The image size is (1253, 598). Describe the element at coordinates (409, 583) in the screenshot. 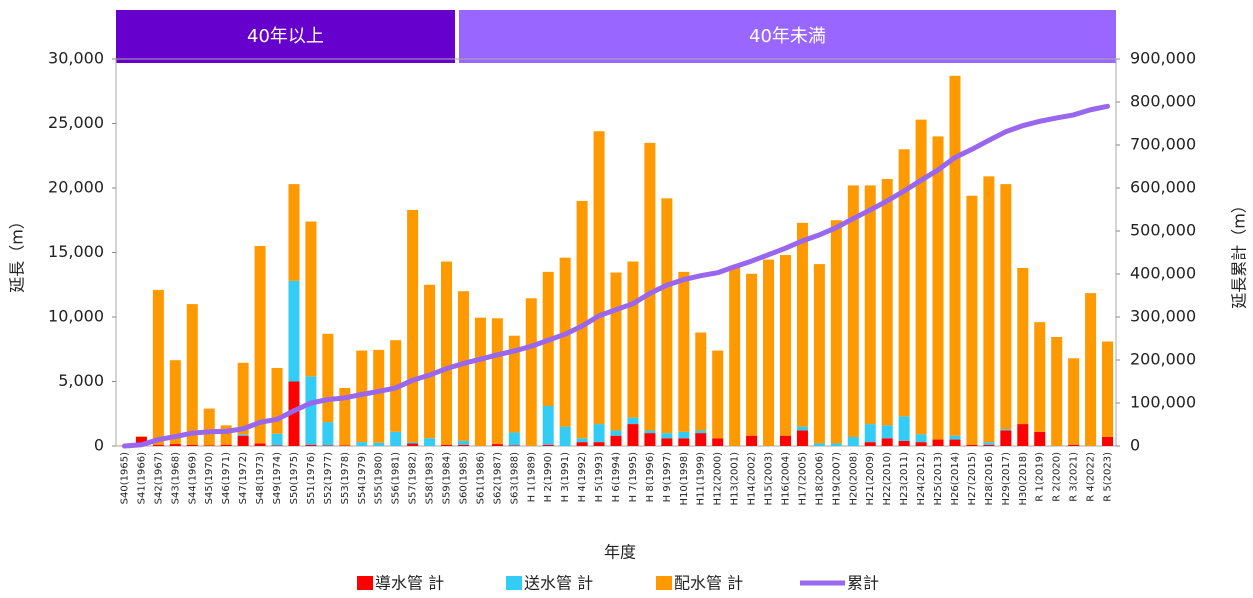

I see `legend-label: 導水管 計` at that location.